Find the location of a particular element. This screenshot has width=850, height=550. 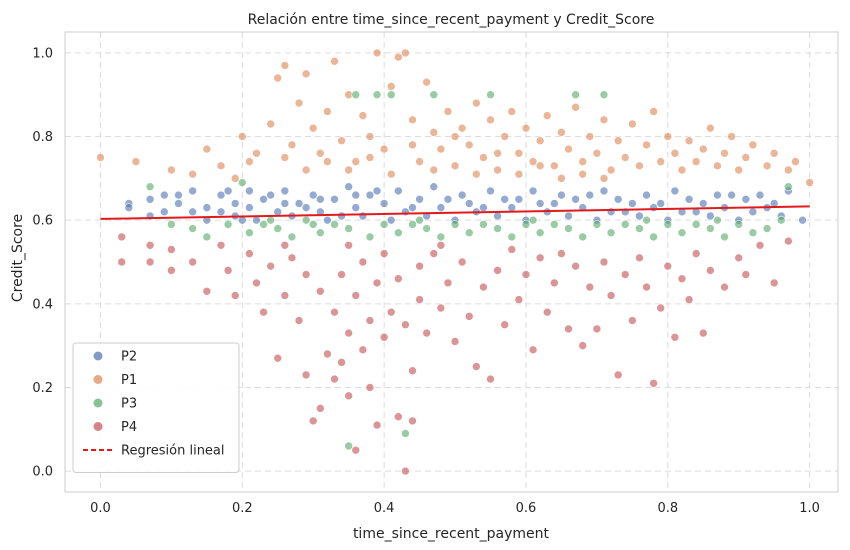

y-tick-label: 0.6 is located at coordinates (42, 221).